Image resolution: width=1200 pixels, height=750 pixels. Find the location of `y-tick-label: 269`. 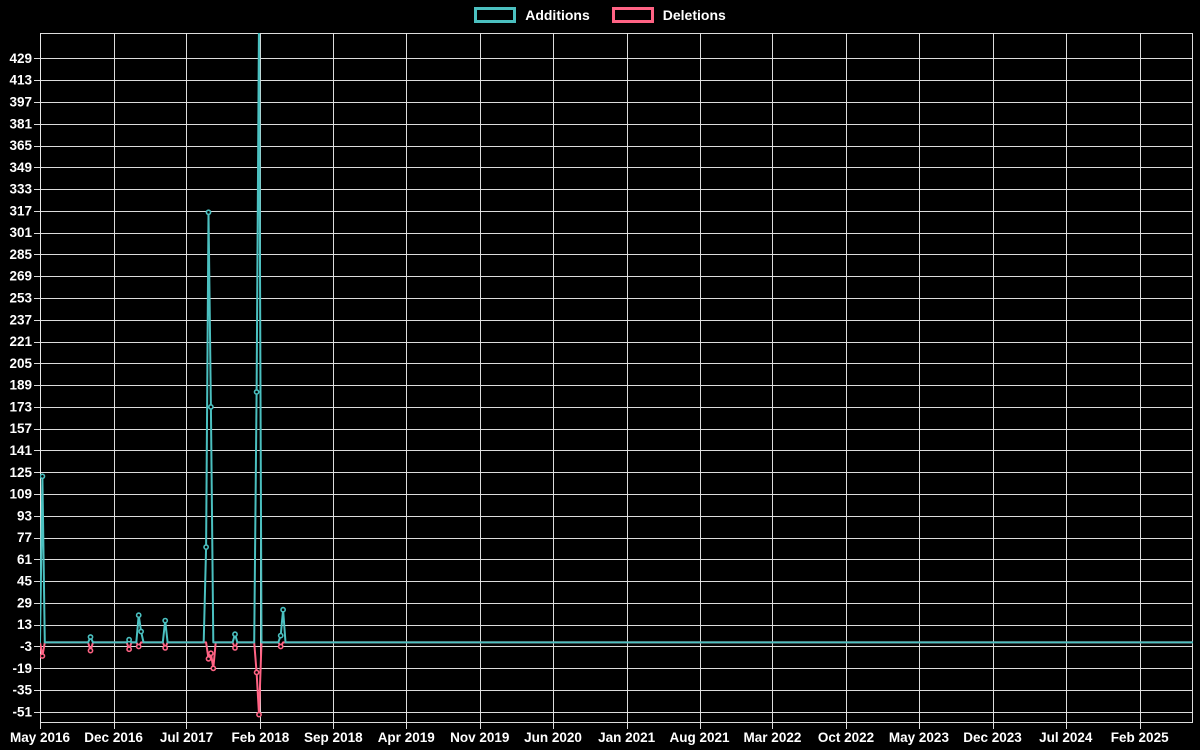

y-tick-label: 269 is located at coordinates (20, 276).